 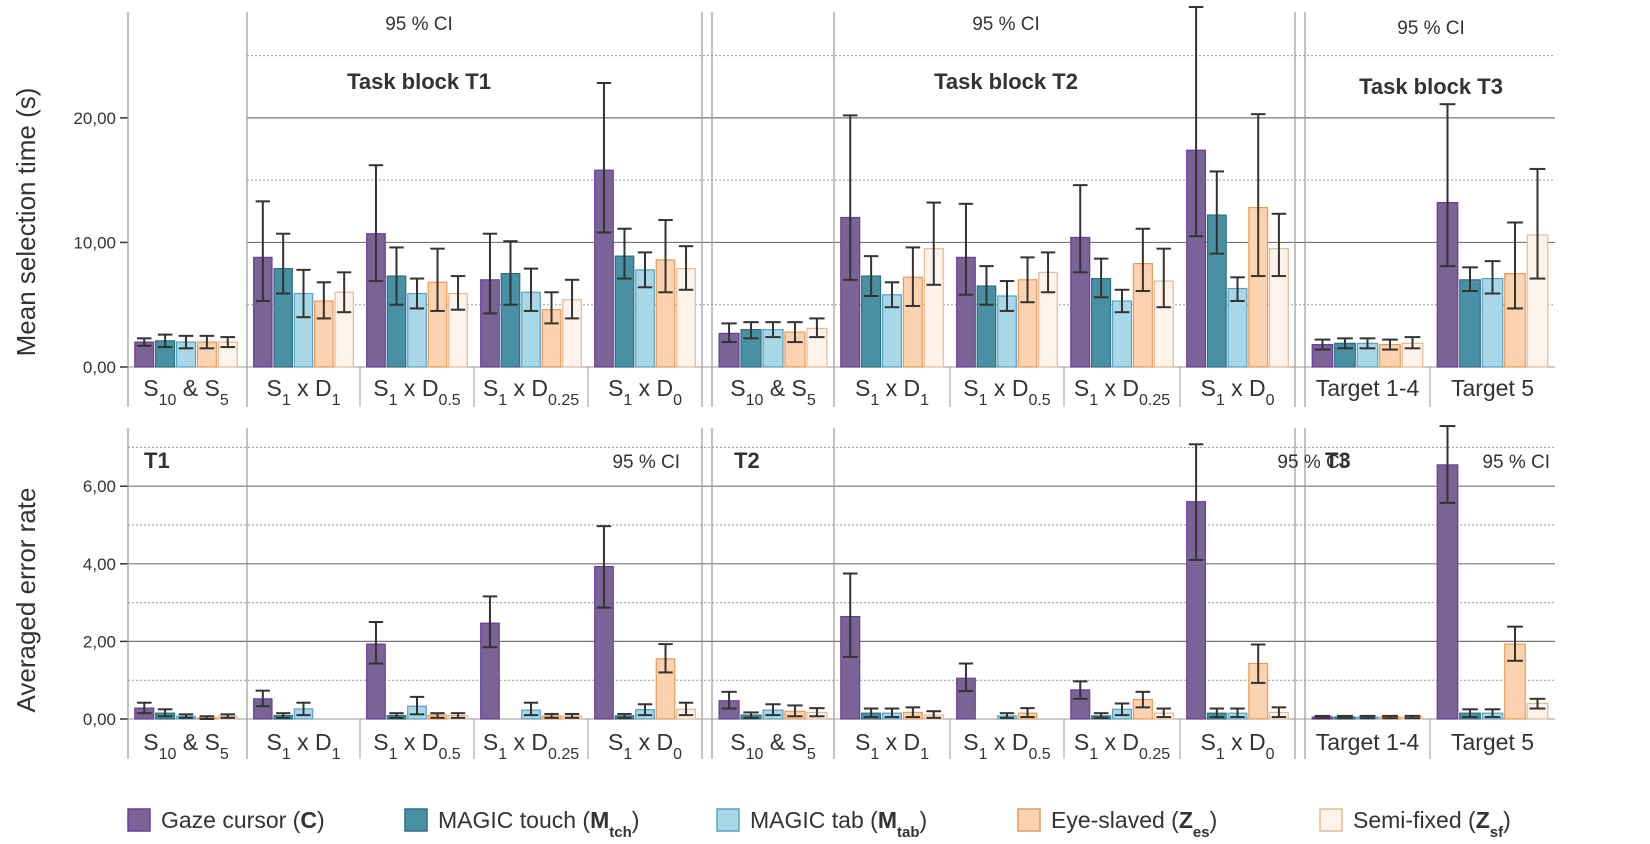 I want to click on category-label: Target 5, so click(x=1492, y=742).